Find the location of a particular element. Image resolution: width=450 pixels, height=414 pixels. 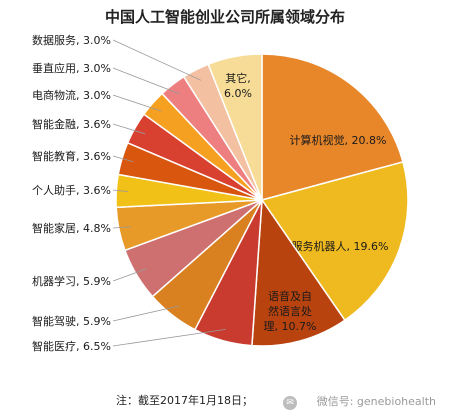

slice-label-3: 智能医疗, 6.5% is located at coordinates (71, 346).